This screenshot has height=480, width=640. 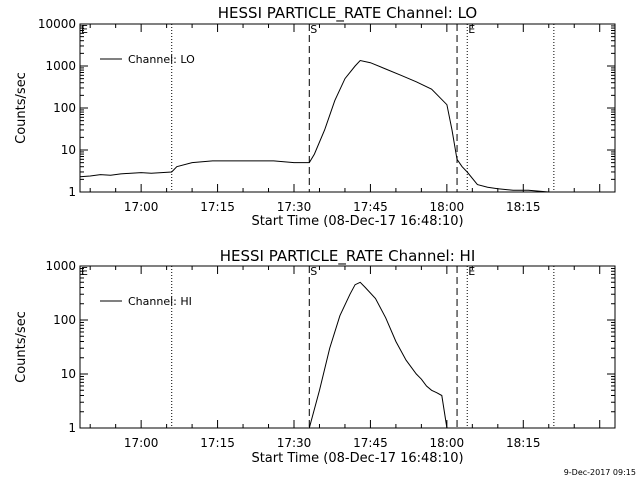 I want to click on chart-title: HESSI PARTICLE_RATE Channel: LO, so click(x=347, y=13).